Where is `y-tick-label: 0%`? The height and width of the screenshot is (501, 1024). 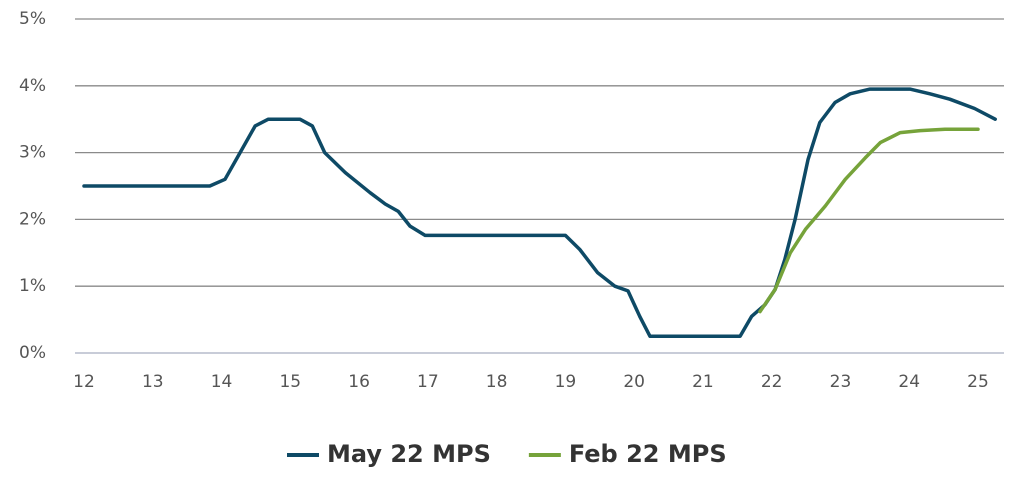
y-tick-label: 0% is located at coordinates (32, 353).